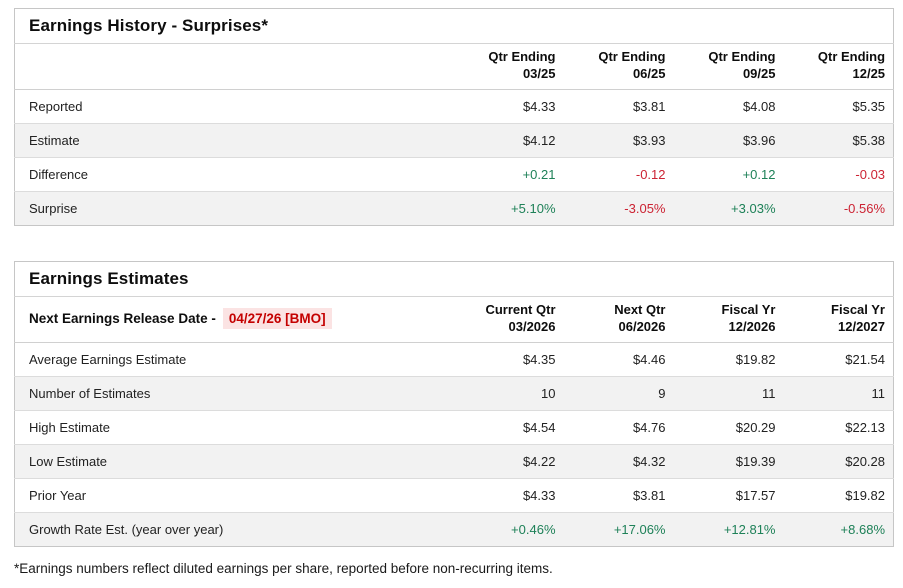  I want to click on value-cell: +8.68%, so click(862, 529).